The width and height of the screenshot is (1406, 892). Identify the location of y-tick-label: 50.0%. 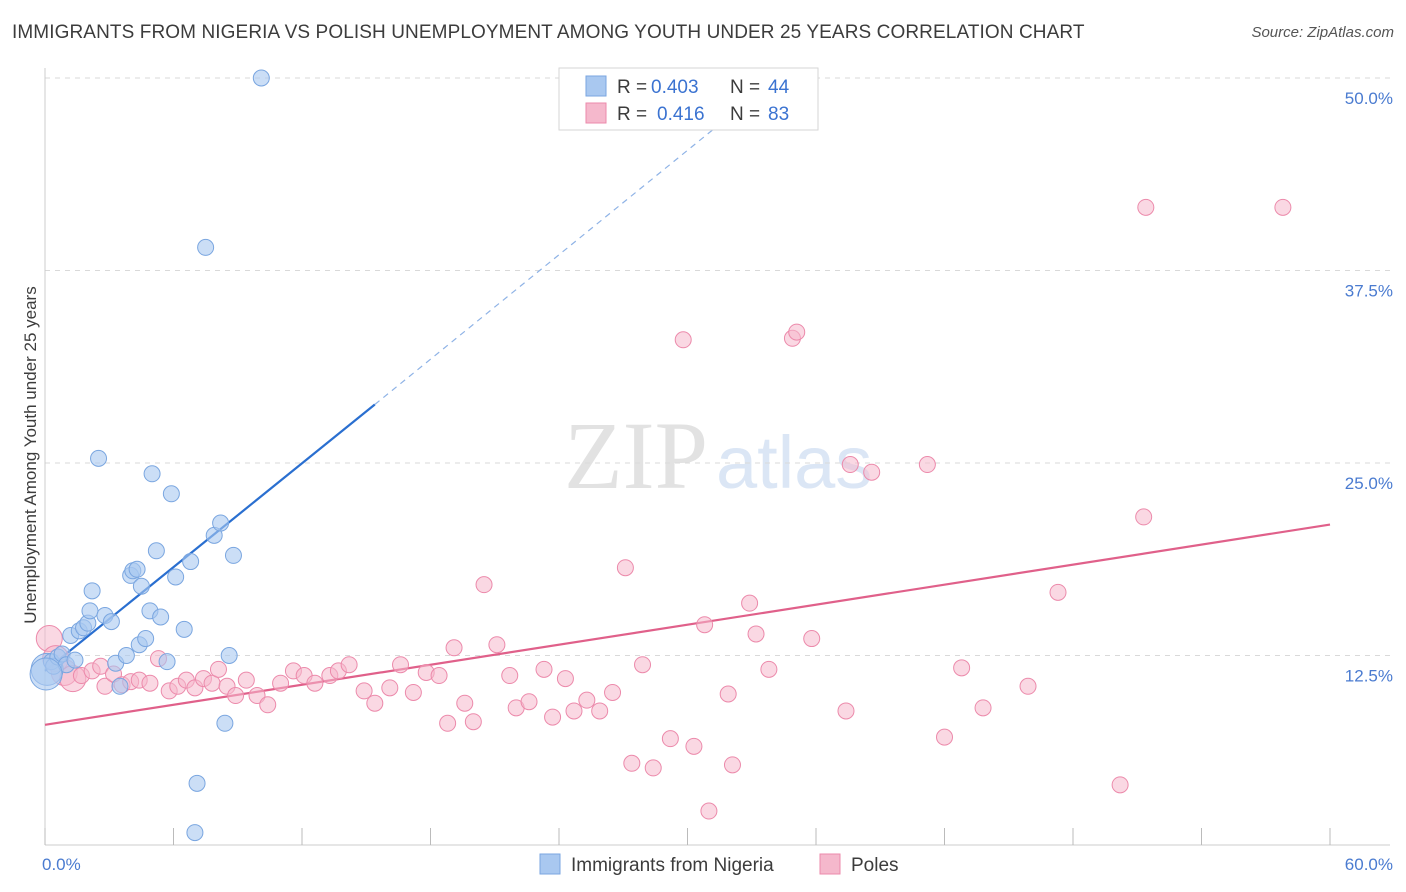
(1369, 98).